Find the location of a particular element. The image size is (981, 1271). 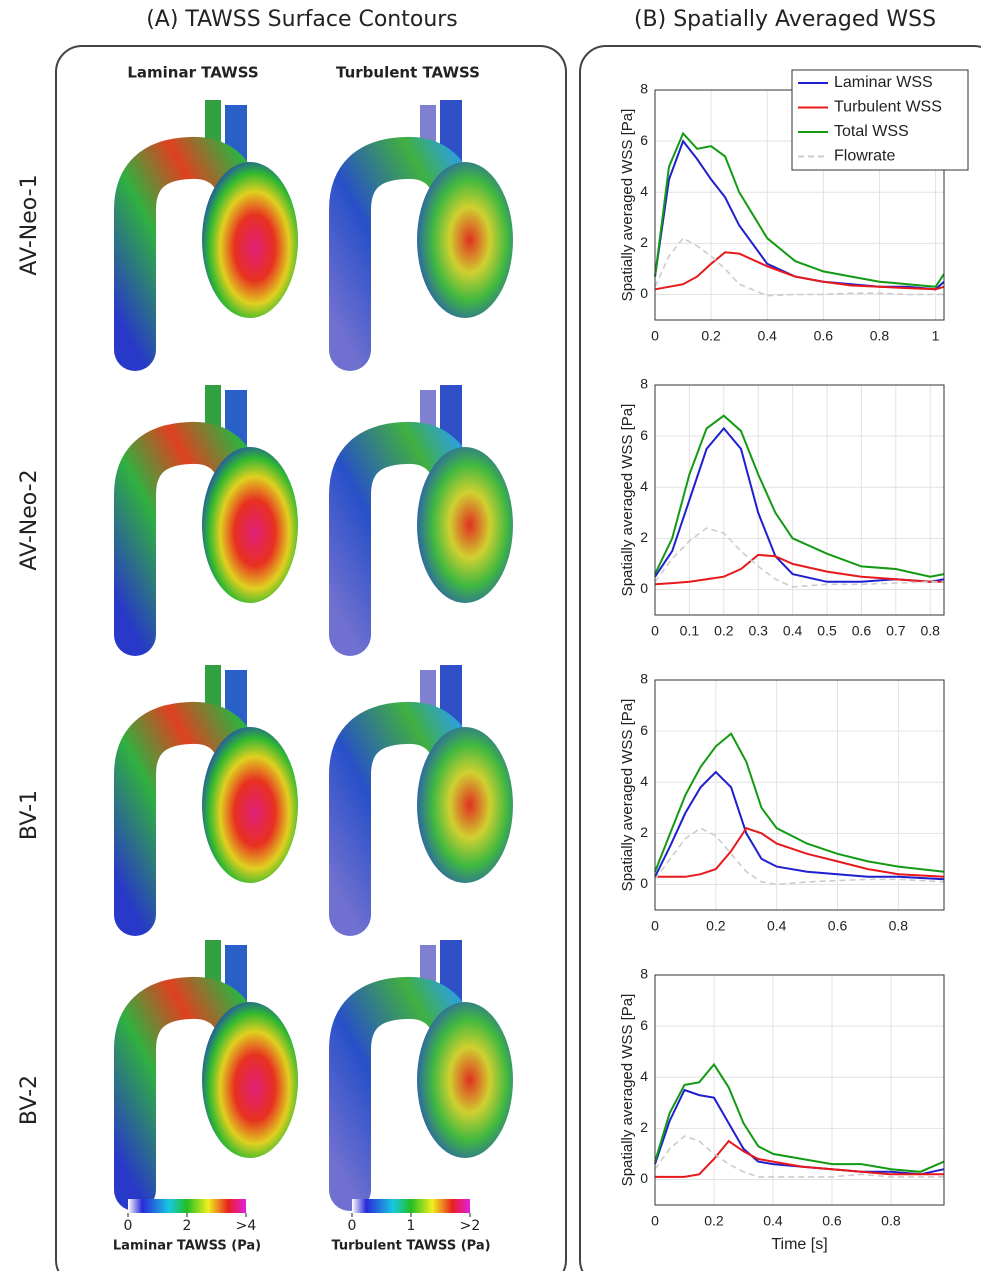

row-label: AV-Neo-2 is located at coordinates (29, 519).